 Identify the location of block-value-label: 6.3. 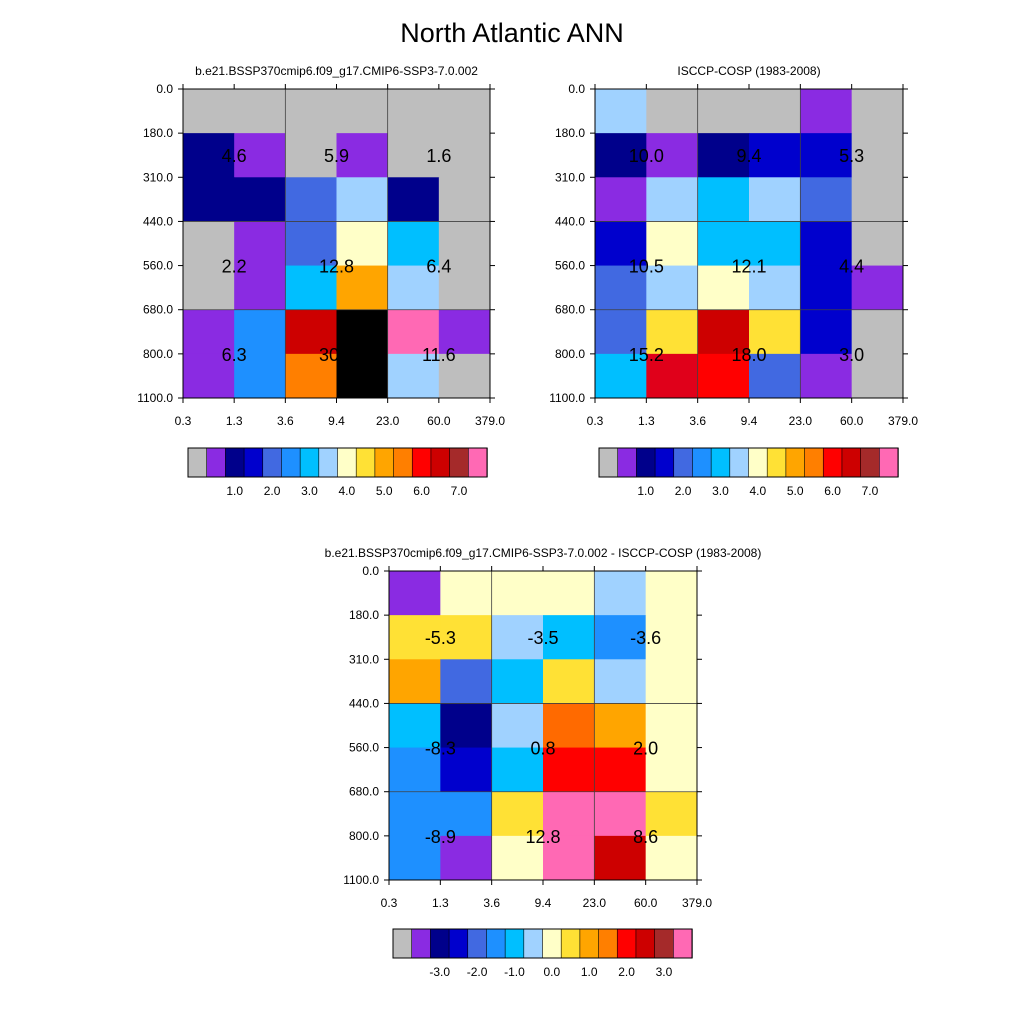
(234, 355).